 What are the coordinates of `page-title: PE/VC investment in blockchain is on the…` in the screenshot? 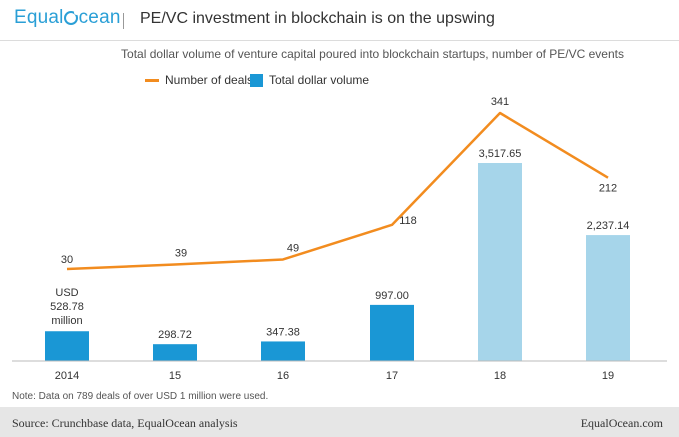 It's located at (317, 18).